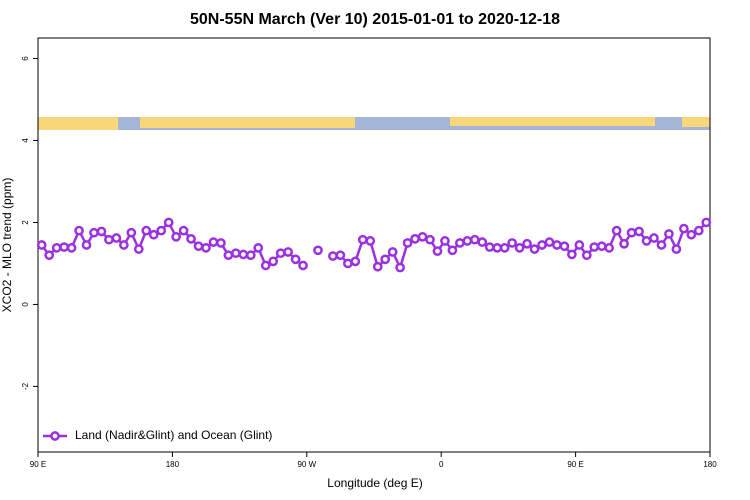  What do you see at coordinates (25, 58) in the screenshot?
I see `y-tick-label: 6` at bounding box center [25, 58].